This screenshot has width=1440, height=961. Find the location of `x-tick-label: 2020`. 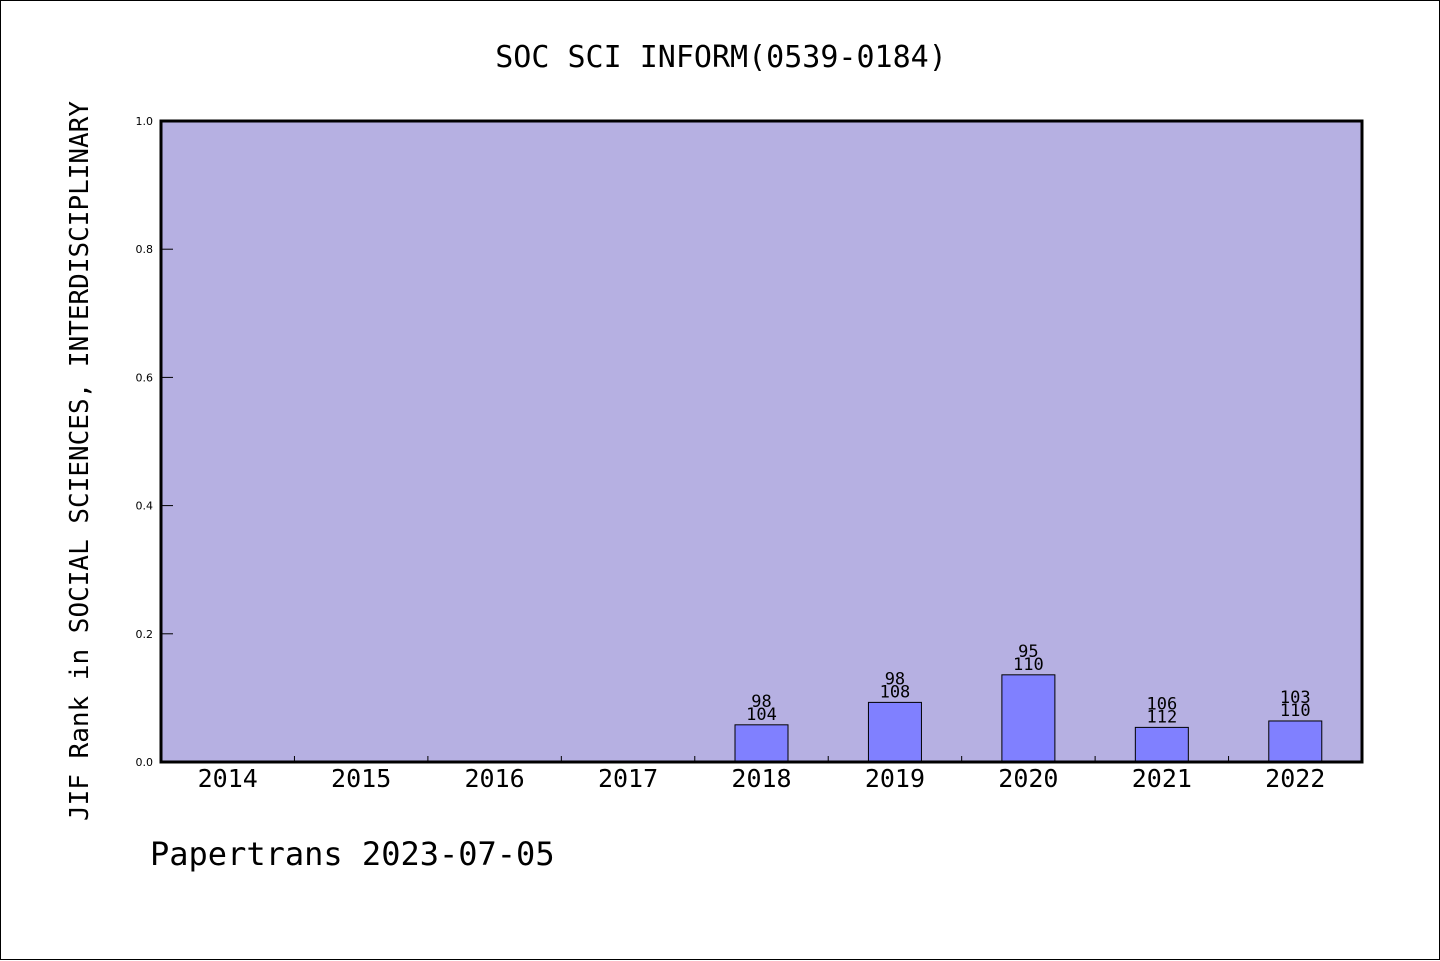

x-tick-label: 2020 is located at coordinates (1028, 778).